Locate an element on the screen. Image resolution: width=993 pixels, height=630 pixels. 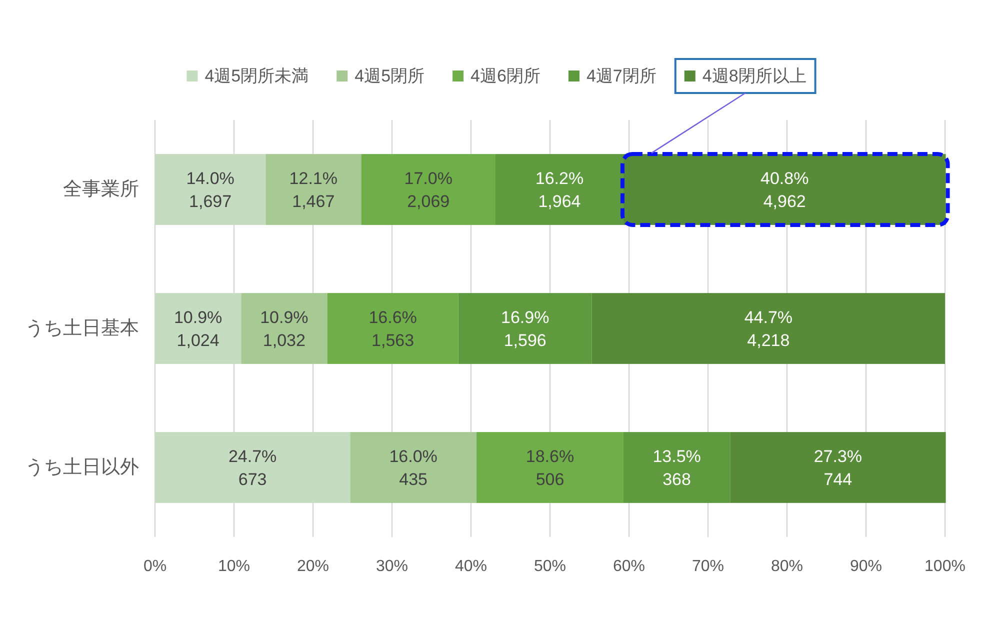
data-label: 17.0% 2,069 is located at coordinates (428, 189).